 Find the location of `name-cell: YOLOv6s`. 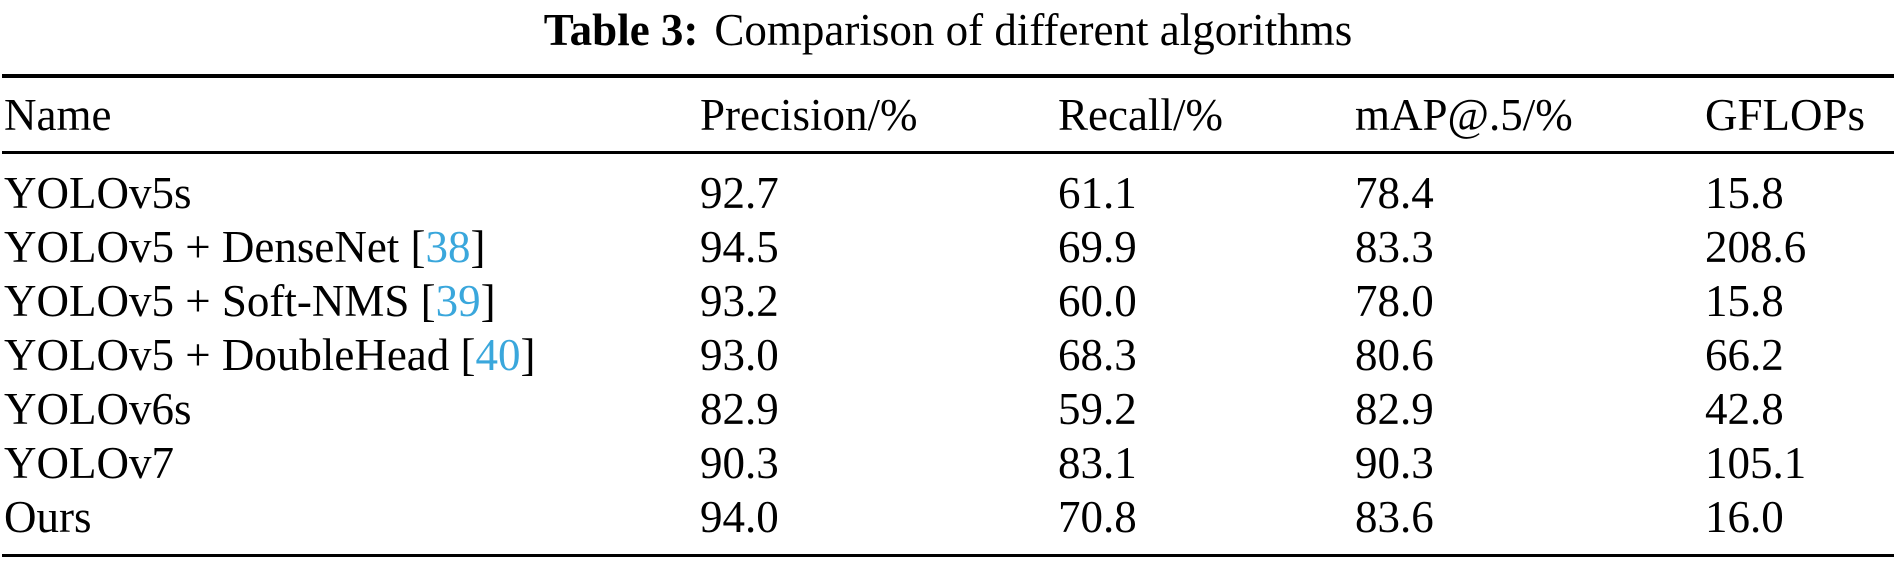

name-cell: YOLOv6s is located at coordinates (351, 409).